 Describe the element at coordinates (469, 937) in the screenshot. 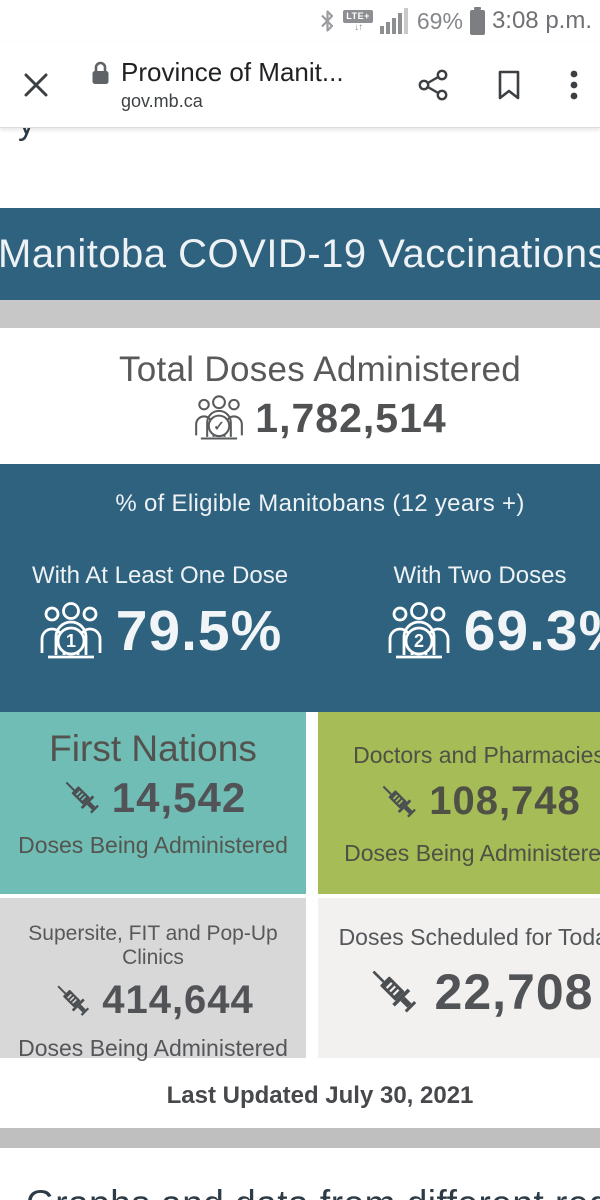

I see `card-title: Doses Scheduled for Today` at that location.